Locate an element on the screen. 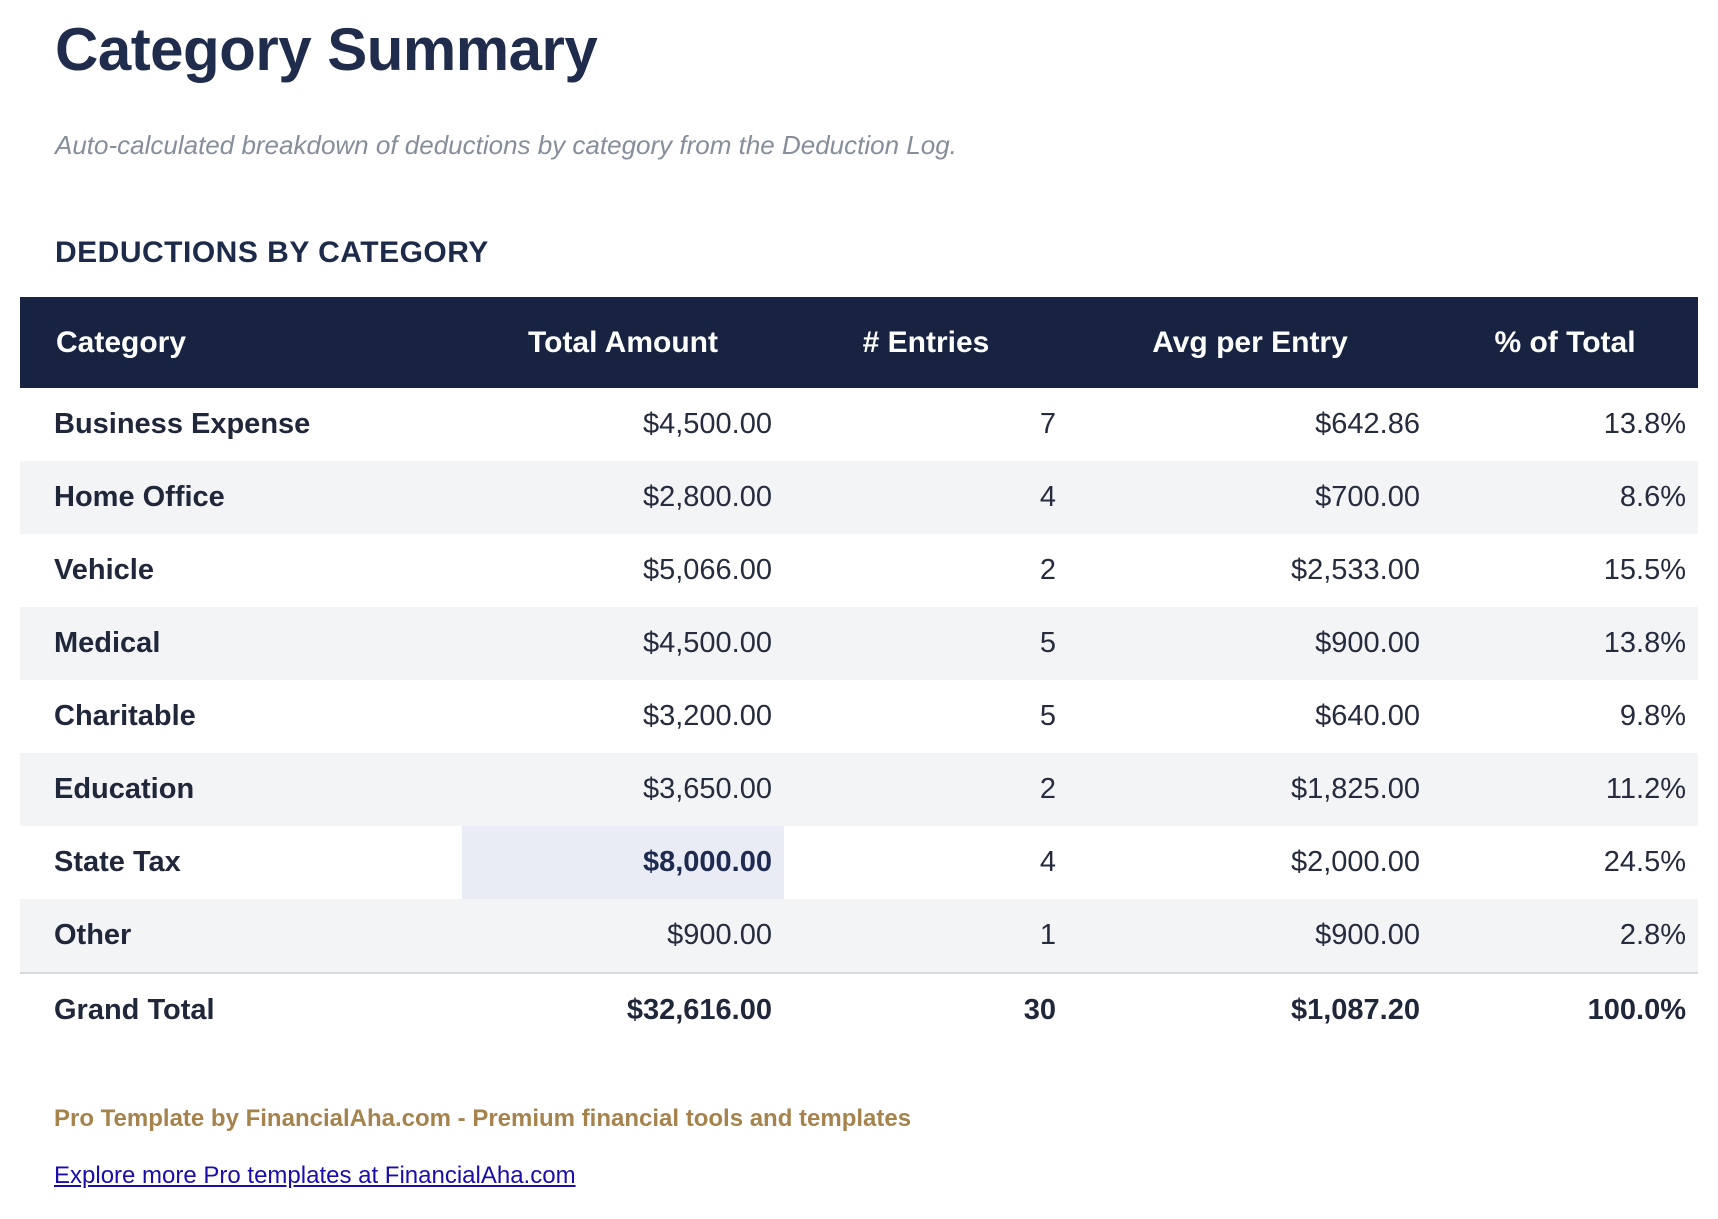 Image resolution: width=1718 pixels, height=1219 pixels. table-row-state-tax: State Tax $8,000.00 4 $2,000.00 24.5% is located at coordinates (859, 862).